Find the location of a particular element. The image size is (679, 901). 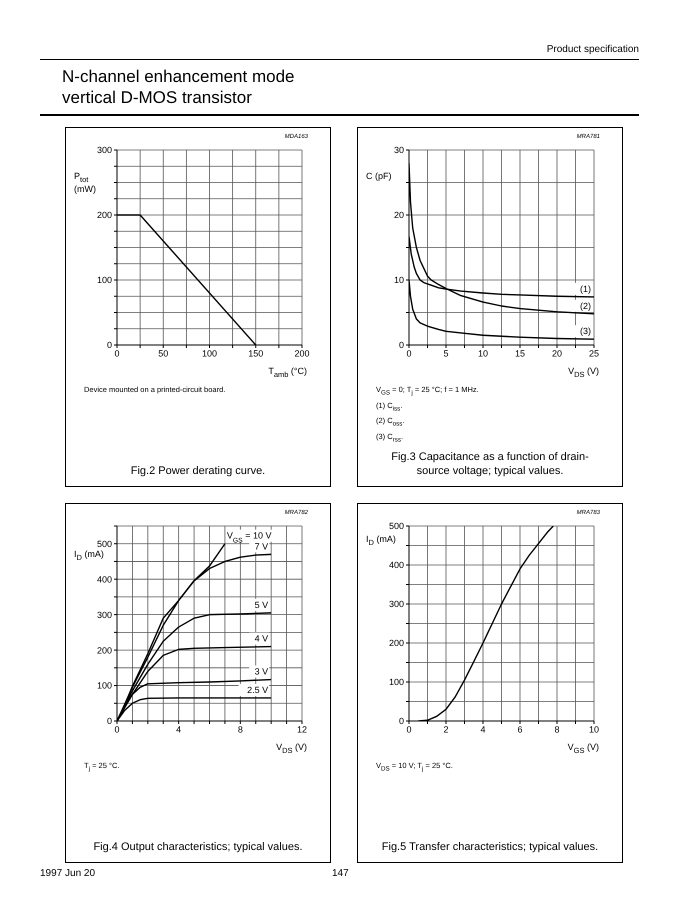

x-tick-label: 100 is located at coordinates (210, 353).